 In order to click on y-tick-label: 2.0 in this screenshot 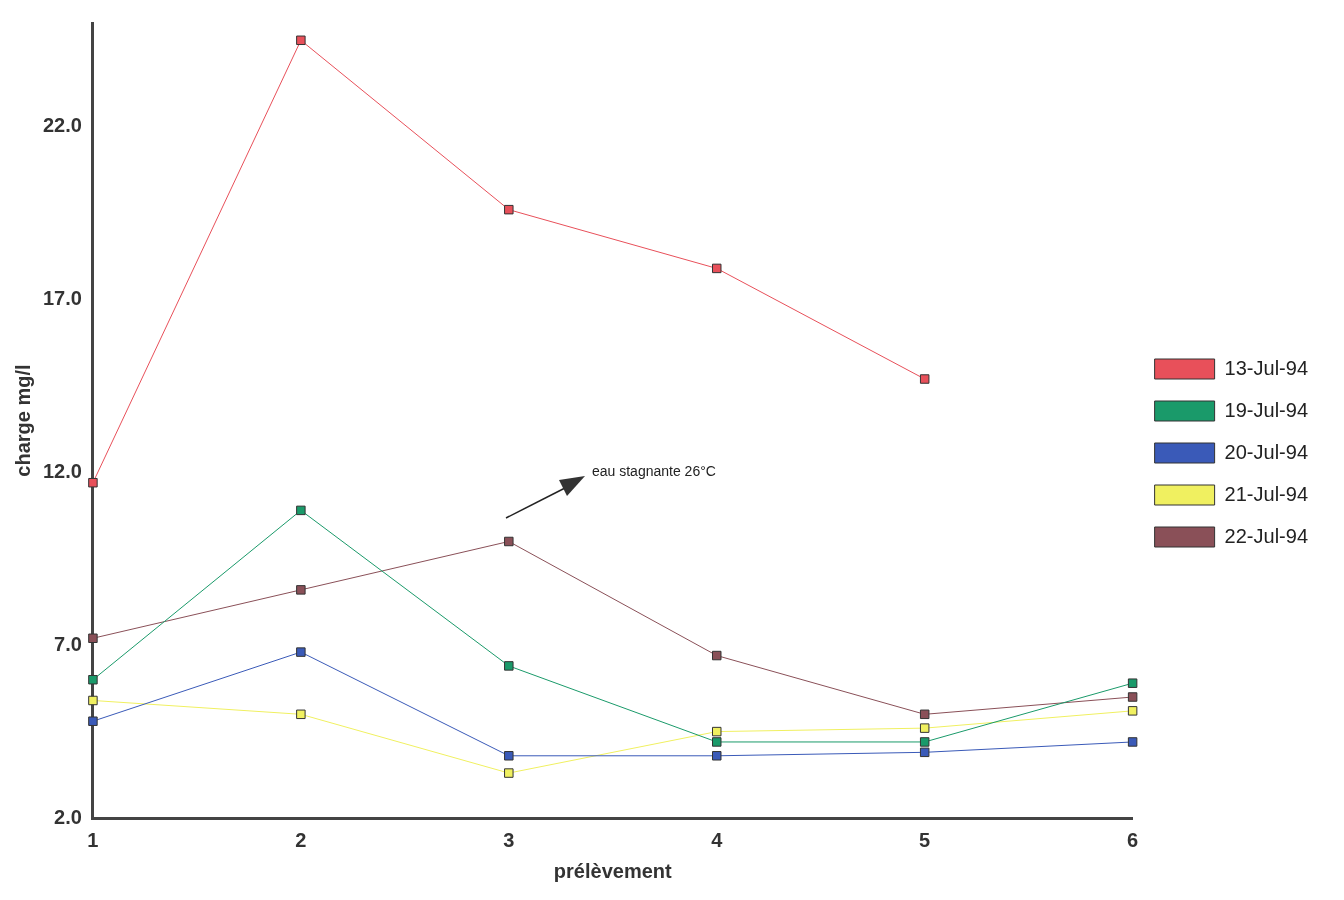, I will do `click(68, 816)`.